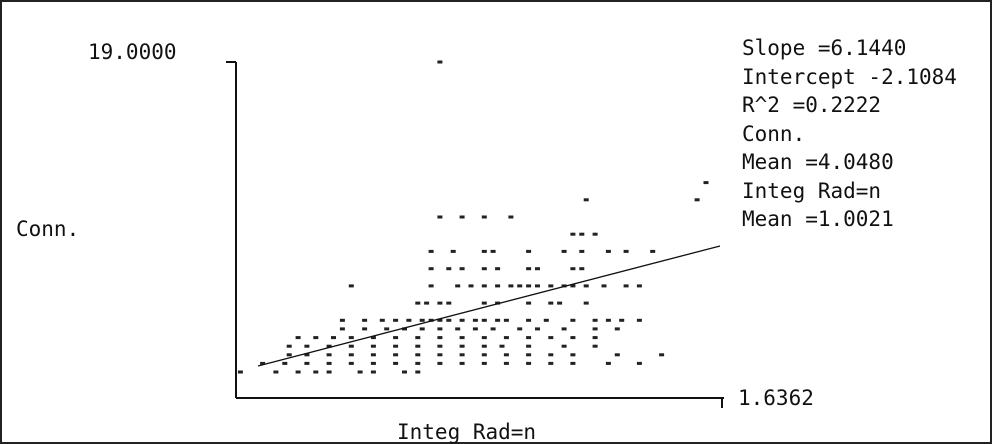 Image resolution: width=992 pixels, height=444 pixels. Describe the element at coordinates (776, 398) in the screenshot. I see `x-axis-max-label: 1.6362` at that location.